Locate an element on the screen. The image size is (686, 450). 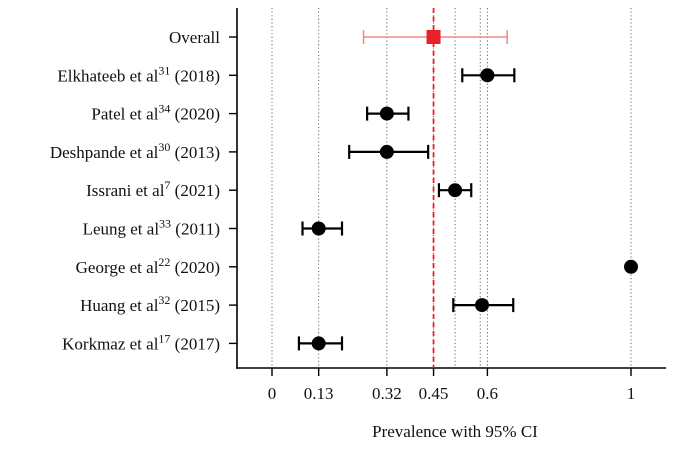
x-tick-label: 0.13 is located at coordinates (319, 393).